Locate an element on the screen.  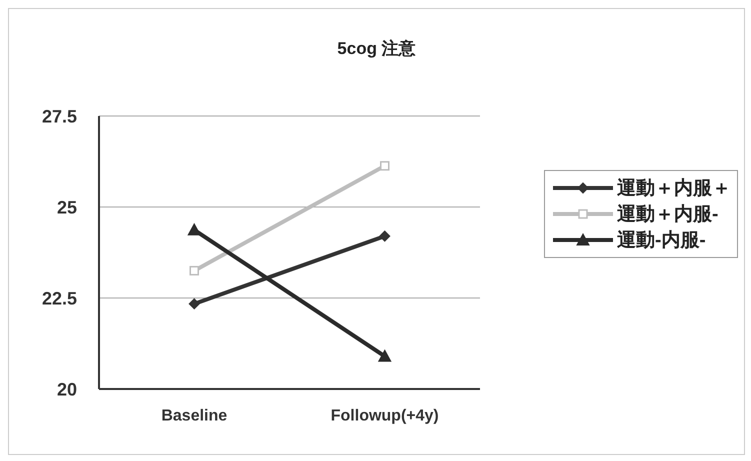
chart-title: 5cog 注意 is located at coordinates (376, 49).